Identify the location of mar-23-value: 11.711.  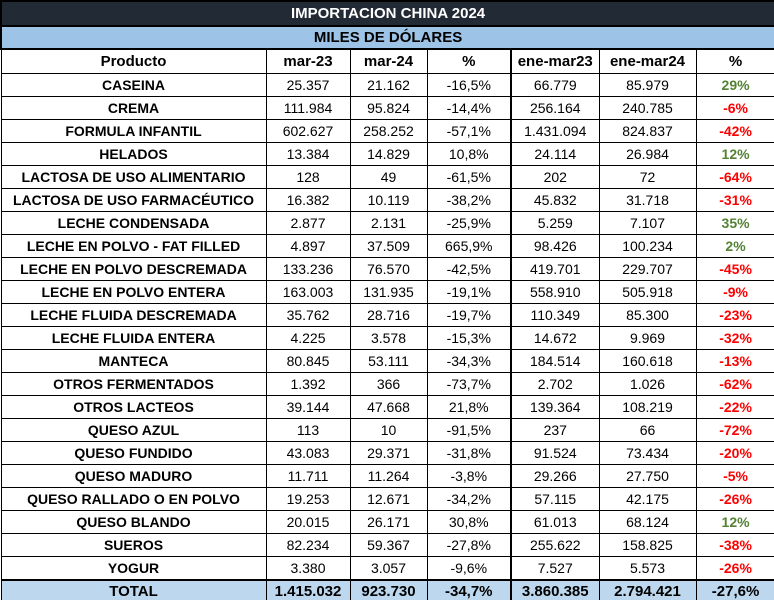
(308, 476).